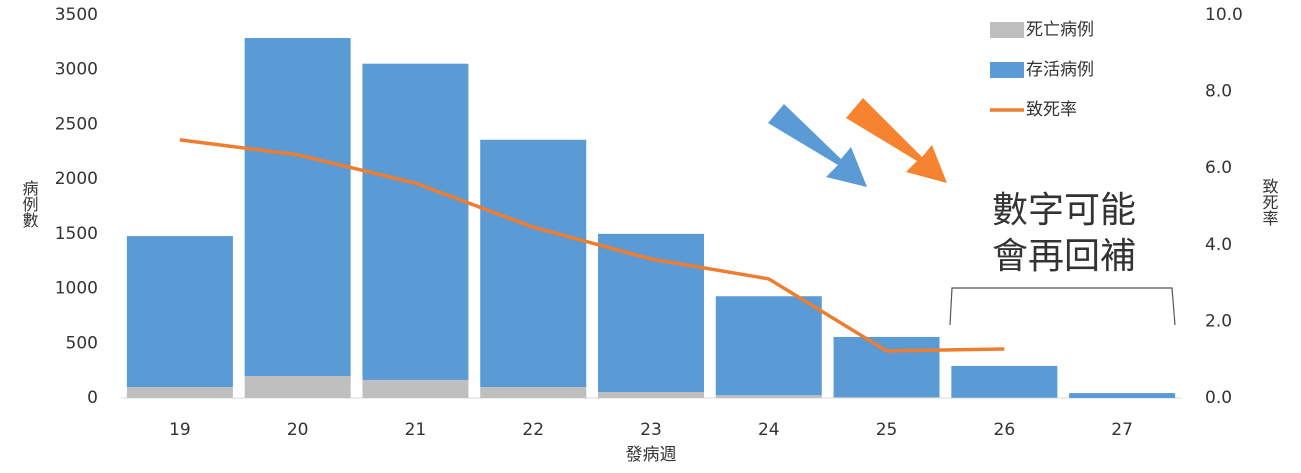 This screenshot has width=1301, height=473. Describe the element at coordinates (82, 343) in the screenshot. I see `y-tick-label: 500` at that location.